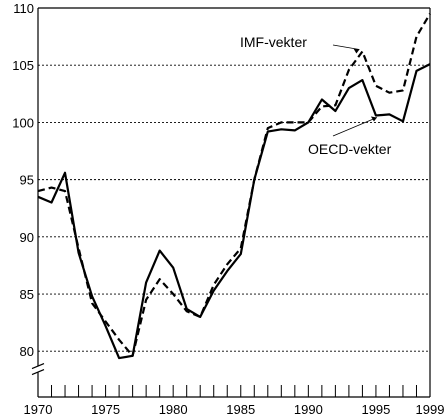 The width and height of the screenshot is (447, 420). What do you see at coordinates (27, 294) in the screenshot?
I see `y-tick-label-85: 85` at bounding box center [27, 294].